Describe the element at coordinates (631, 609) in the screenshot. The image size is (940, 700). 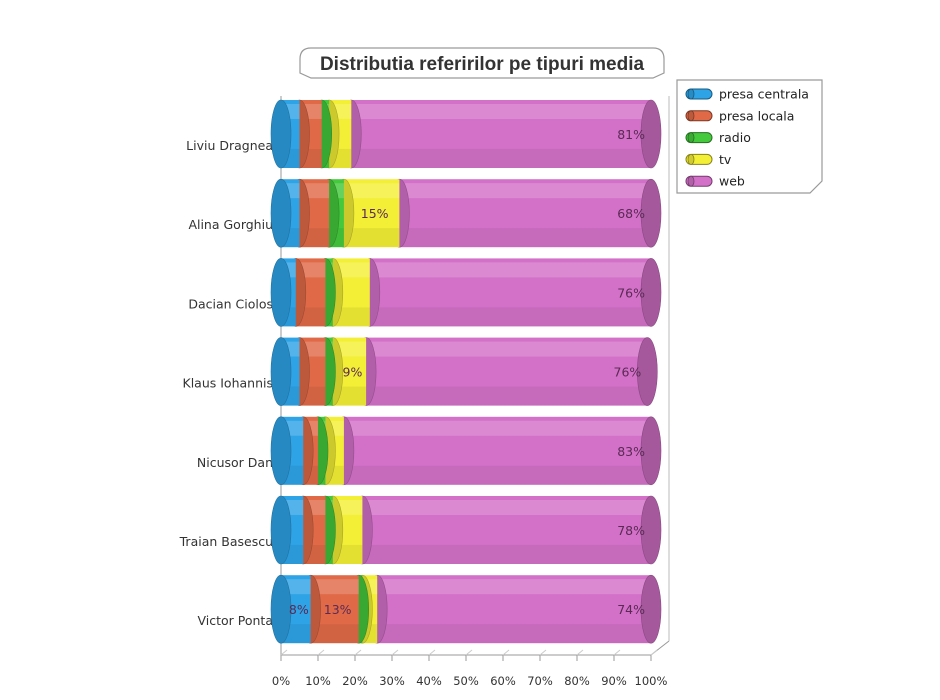
I see `data-label-web: 74%` at that location.